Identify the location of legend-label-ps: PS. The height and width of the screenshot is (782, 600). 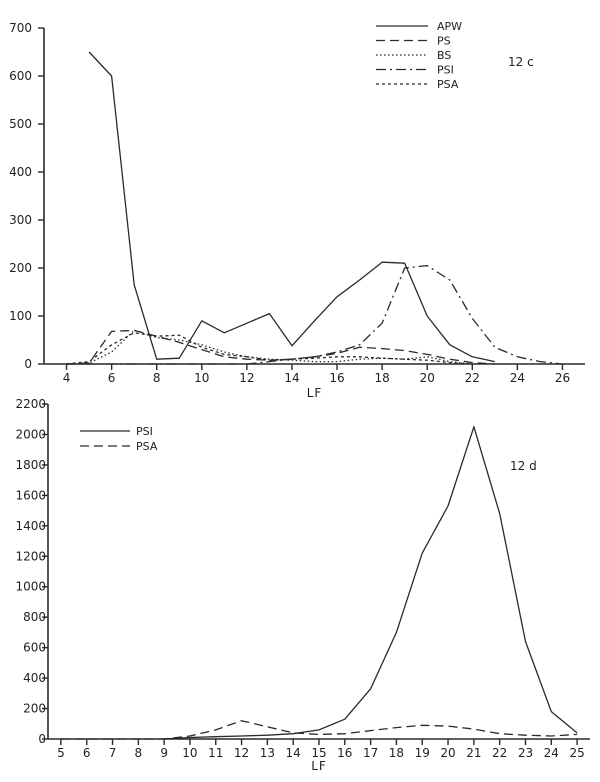
(444, 41).